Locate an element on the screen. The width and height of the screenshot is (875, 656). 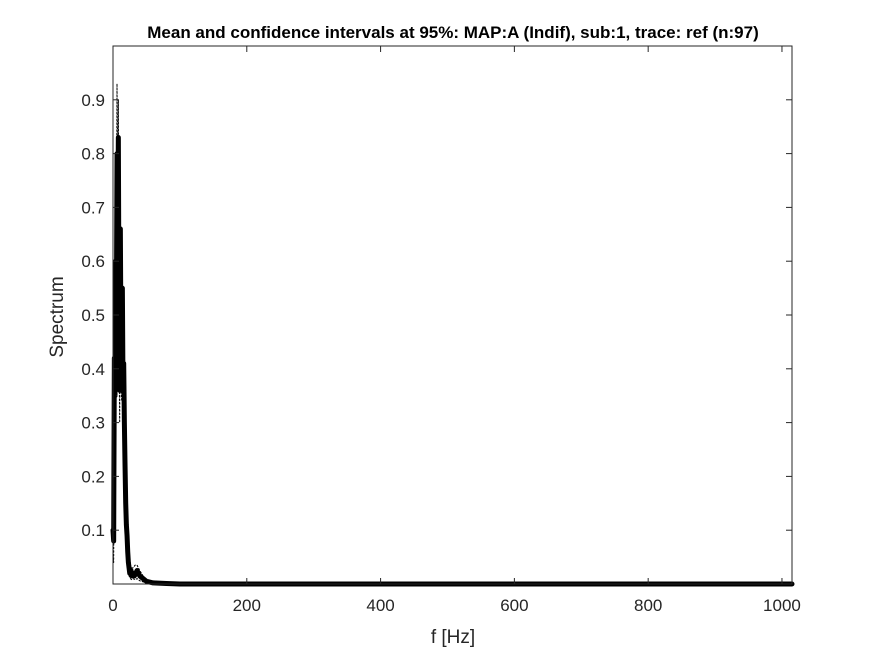
y-tick-label: 0.4 is located at coordinates (93, 369).